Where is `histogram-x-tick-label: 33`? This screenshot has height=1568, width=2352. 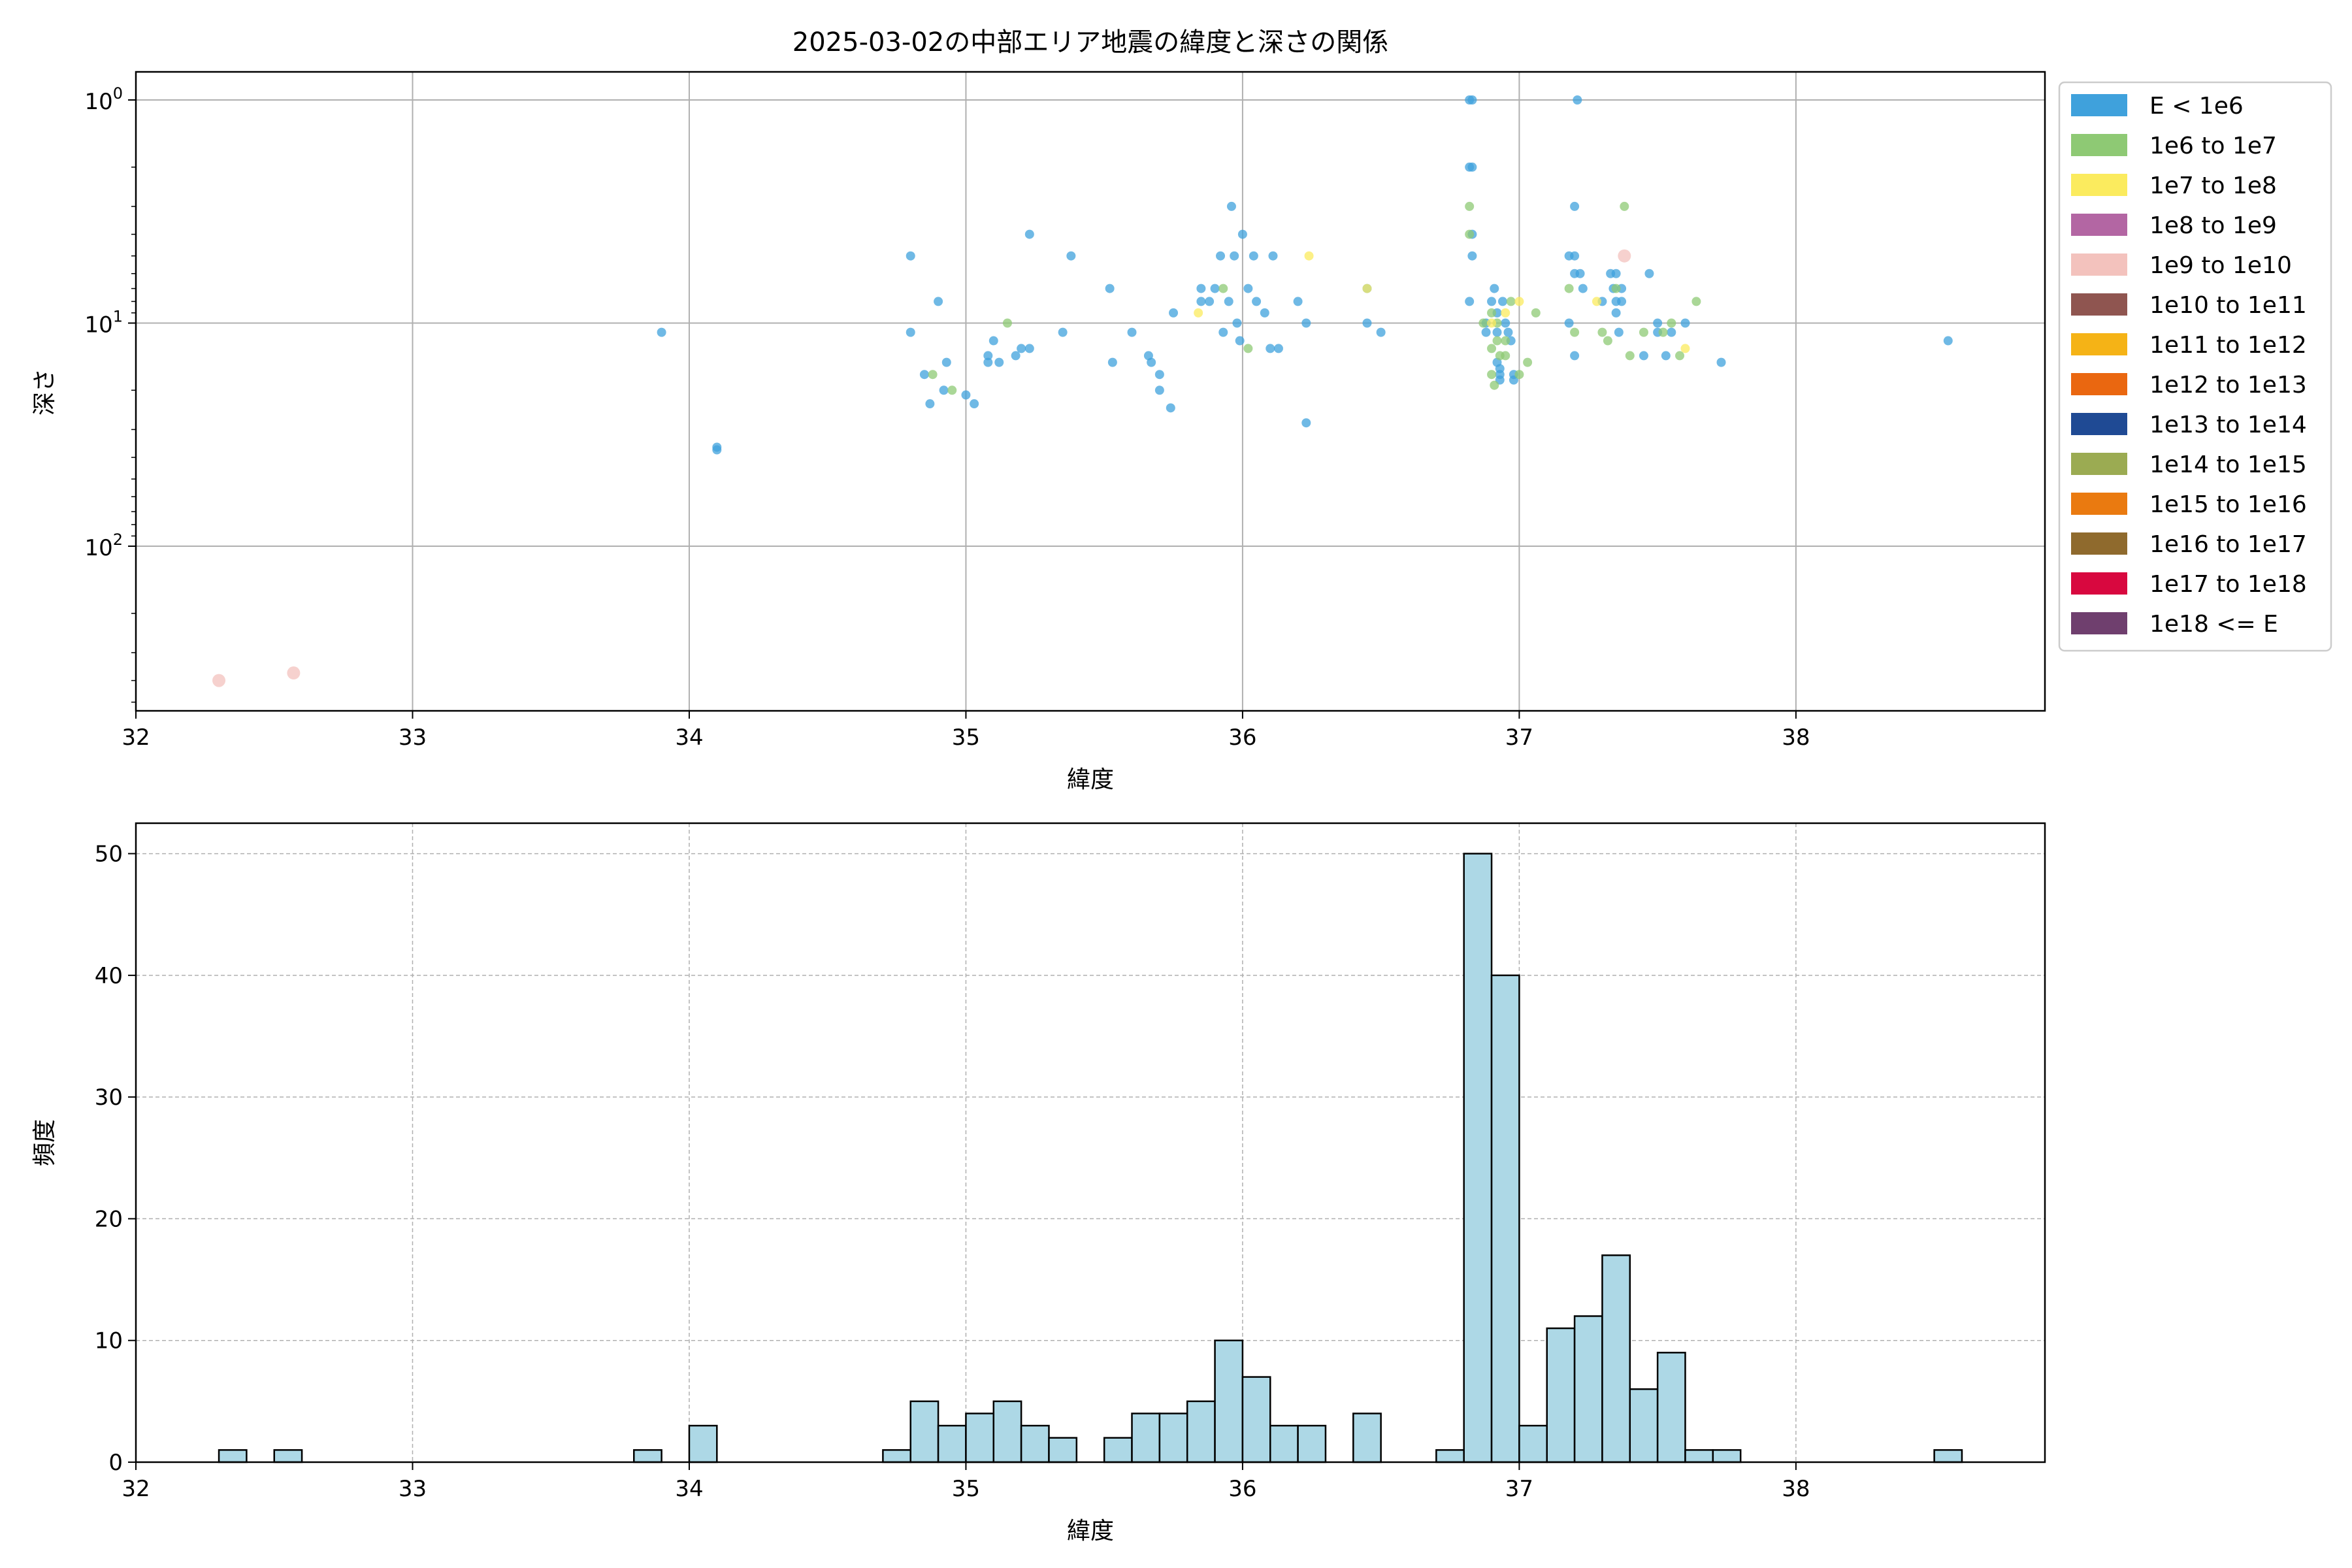 histogram-x-tick-label: 33 is located at coordinates (413, 1489).